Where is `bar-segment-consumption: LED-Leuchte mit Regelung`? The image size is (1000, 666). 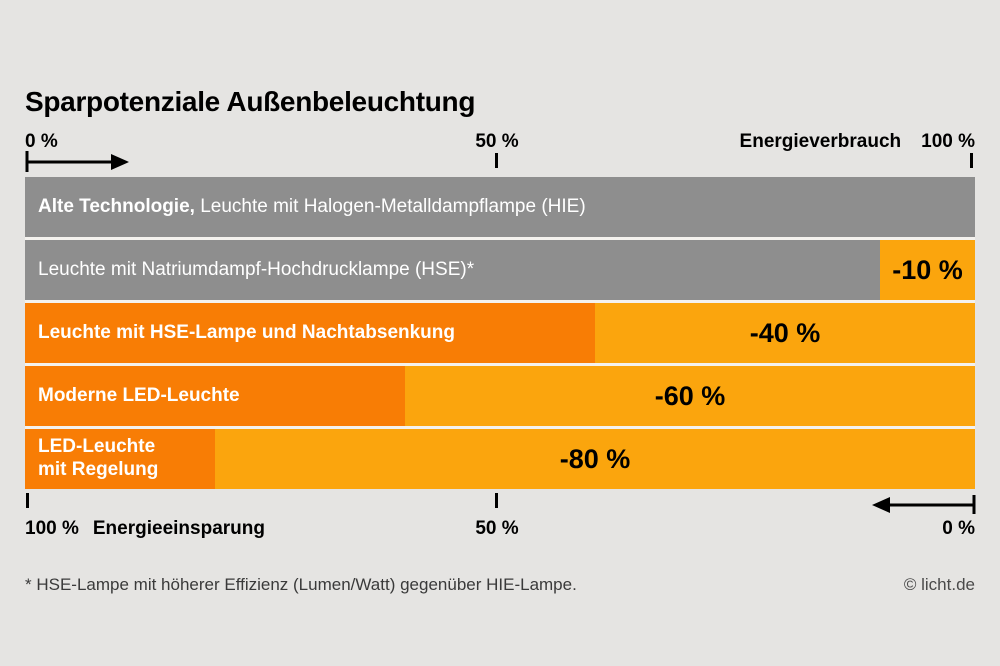 bar-segment-consumption: LED-Leuchte mit Regelung is located at coordinates (120, 459).